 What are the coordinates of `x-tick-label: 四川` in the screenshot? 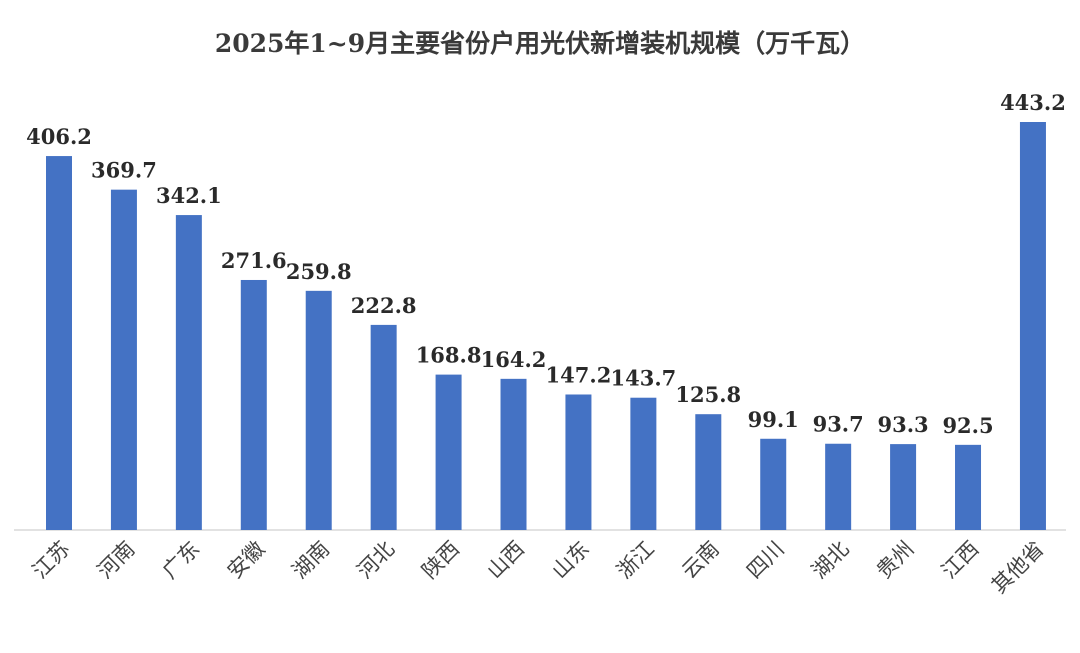 It's located at (765, 560).